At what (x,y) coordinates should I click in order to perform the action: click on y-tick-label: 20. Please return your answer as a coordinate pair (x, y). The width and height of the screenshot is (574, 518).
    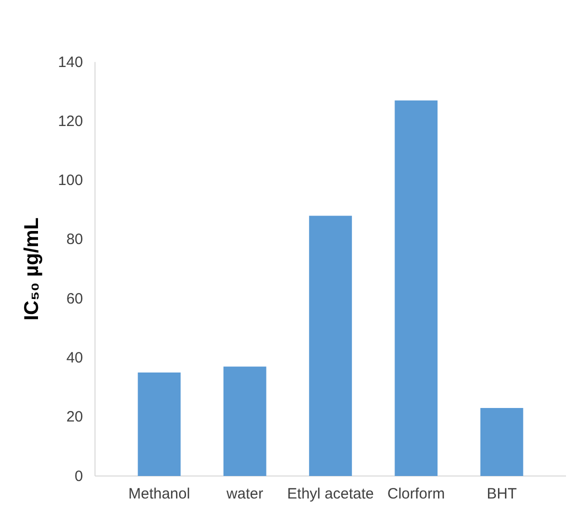
    Looking at the image, I should click on (74, 417).